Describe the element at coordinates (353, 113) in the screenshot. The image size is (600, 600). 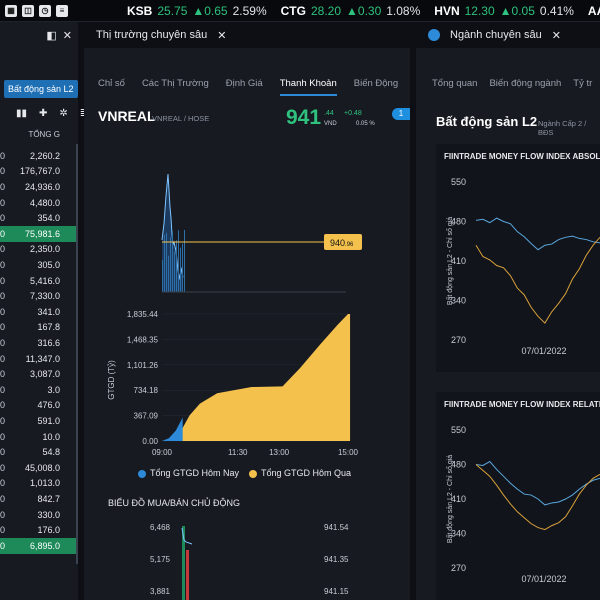
I see `price-change: +0.48` at that location.